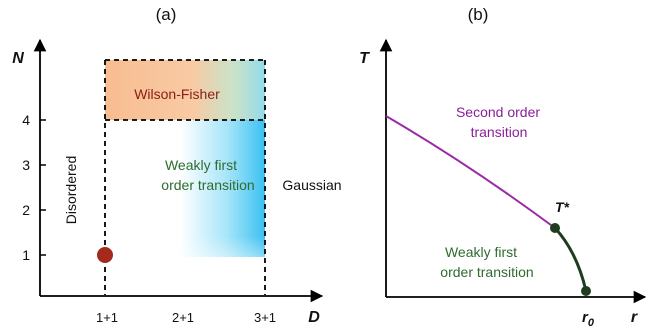 The height and width of the screenshot is (335, 662). What do you see at coordinates (207, 185) in the screenshot?
I see `label-weakly-first-line2: order transition` at bounding box center [207, 185].